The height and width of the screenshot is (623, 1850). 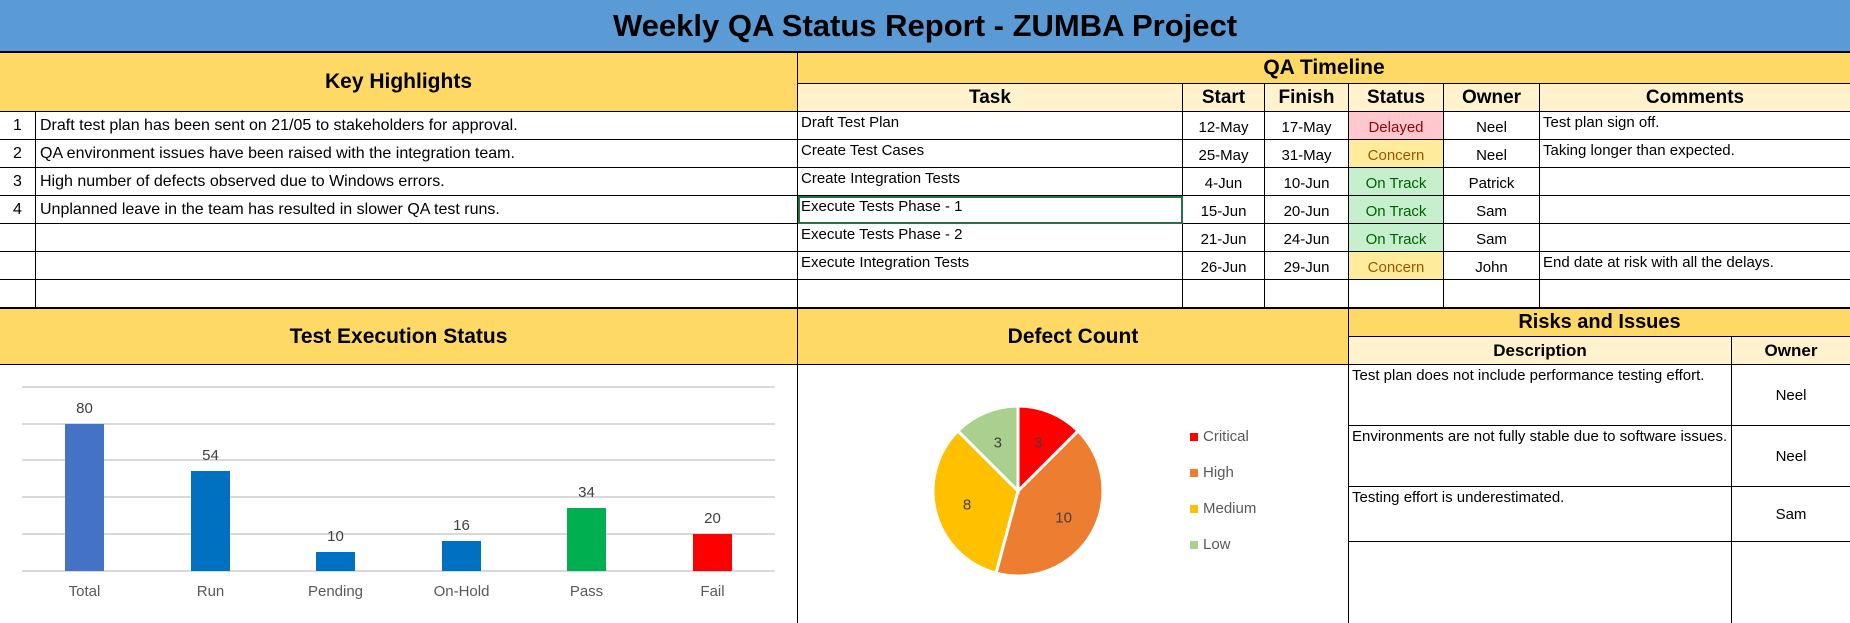 What do you see at coordinates (1224, 294) in the screenshot?
I see `timeline-cell-start` at bounding box center [1224, 294].